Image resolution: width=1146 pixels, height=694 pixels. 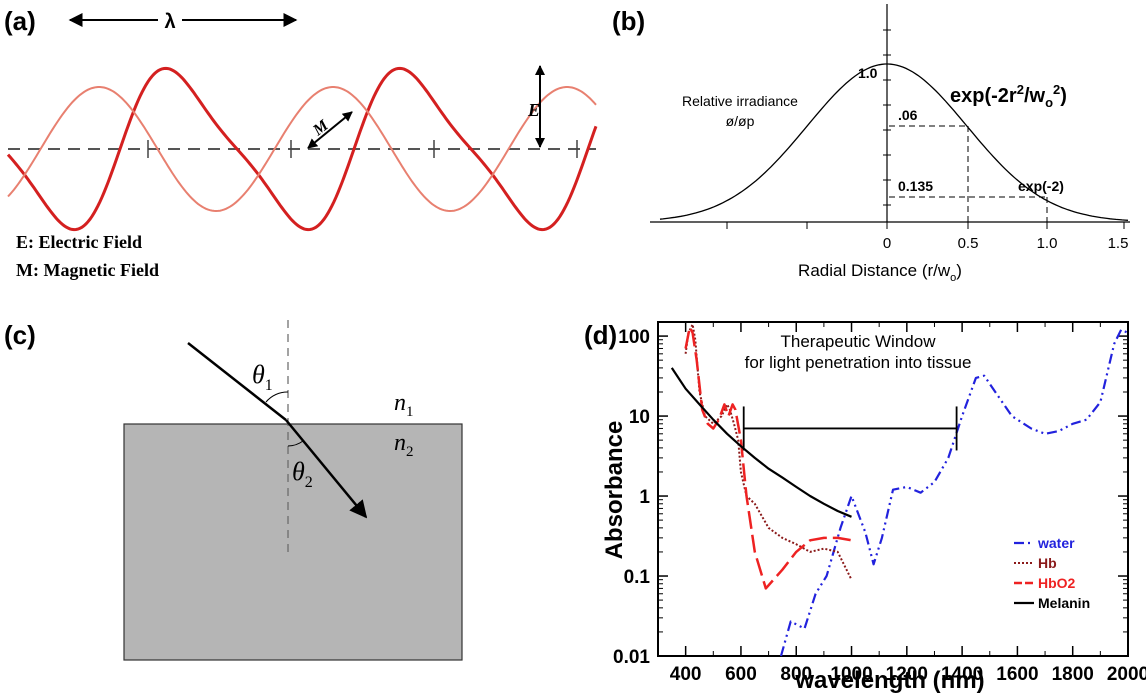 What do you see at coordinates (959, 270) in the screenshot?
I see `xlabel-end: )` at bounding box center [959, 270].